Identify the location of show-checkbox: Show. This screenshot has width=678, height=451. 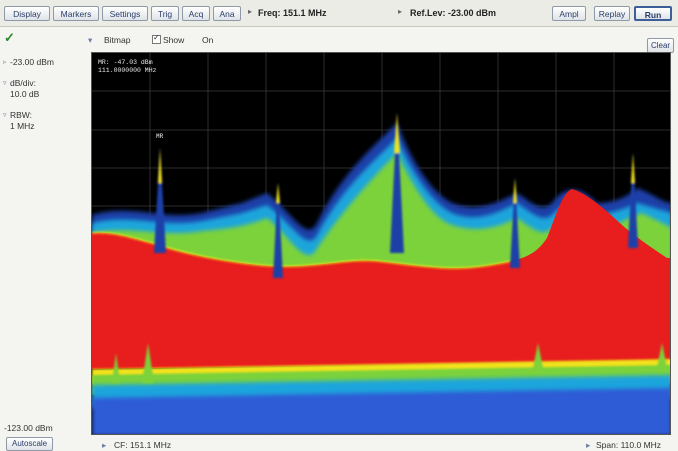
(168, 39).